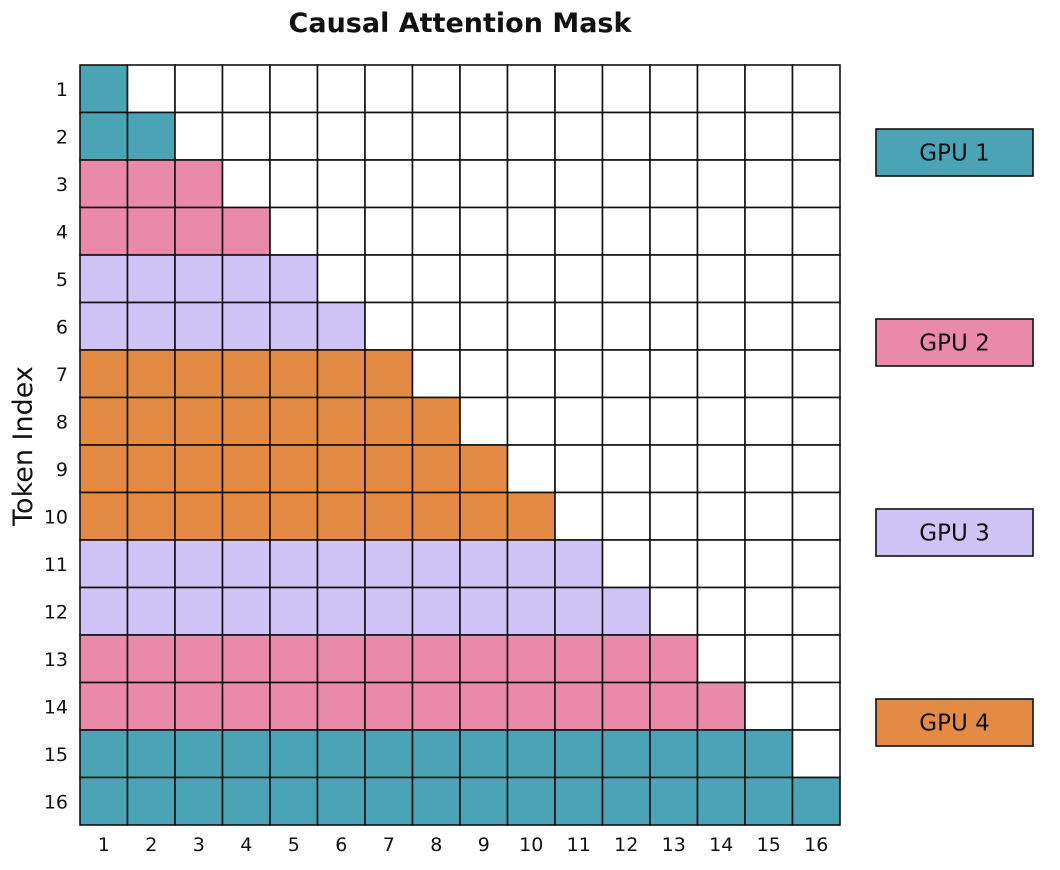 The image size is (1060, 870). Describe the element at coordinates (674, 845) in the screenshot. I see `x-tick-label: 13` at that location.